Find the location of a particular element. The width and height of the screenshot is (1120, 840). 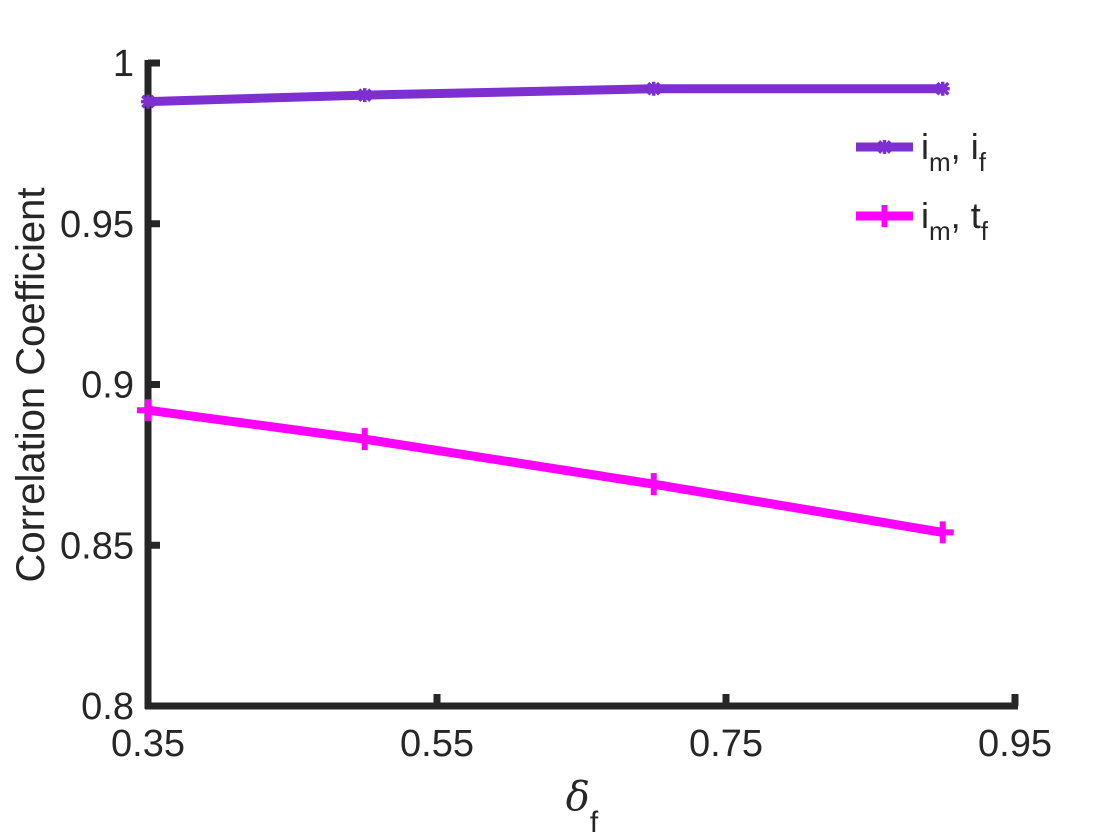

legend-label: im, tf is located at coordinates (955, 220).